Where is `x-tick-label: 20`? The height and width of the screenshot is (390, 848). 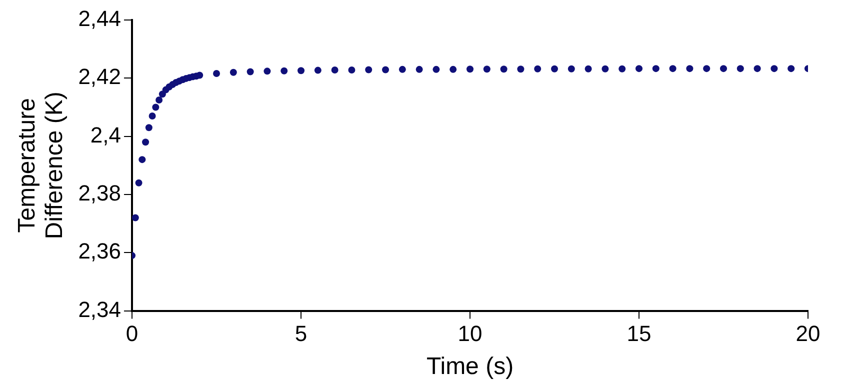 x-tick-label: 20 is located at coordinates (808, 333).